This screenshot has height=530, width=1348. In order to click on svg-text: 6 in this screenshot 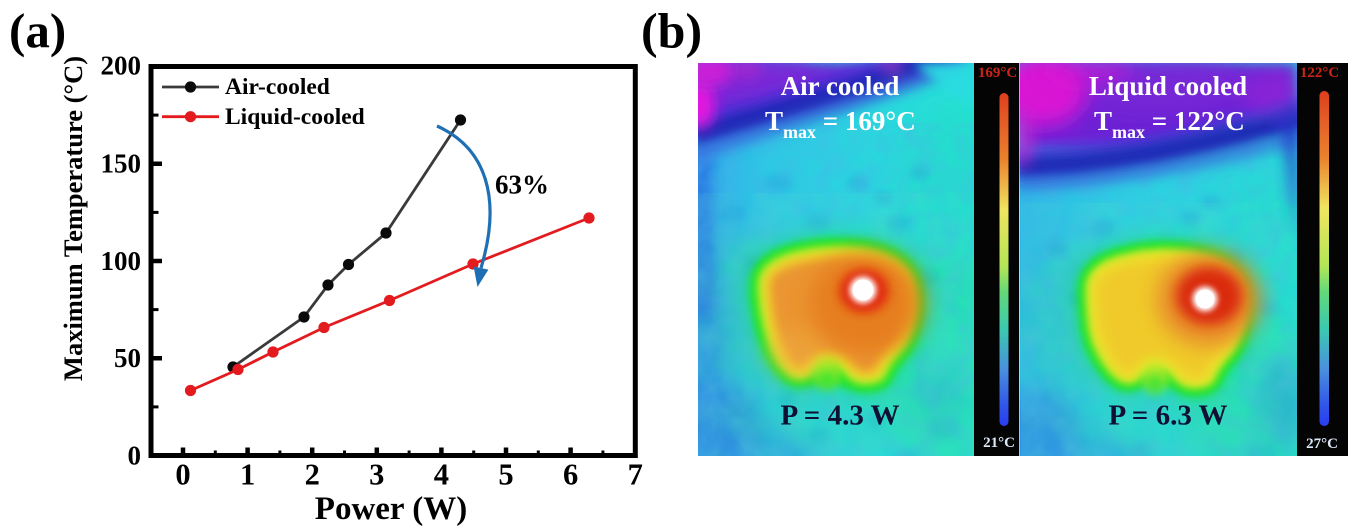, I will do `click(570, 475)`.